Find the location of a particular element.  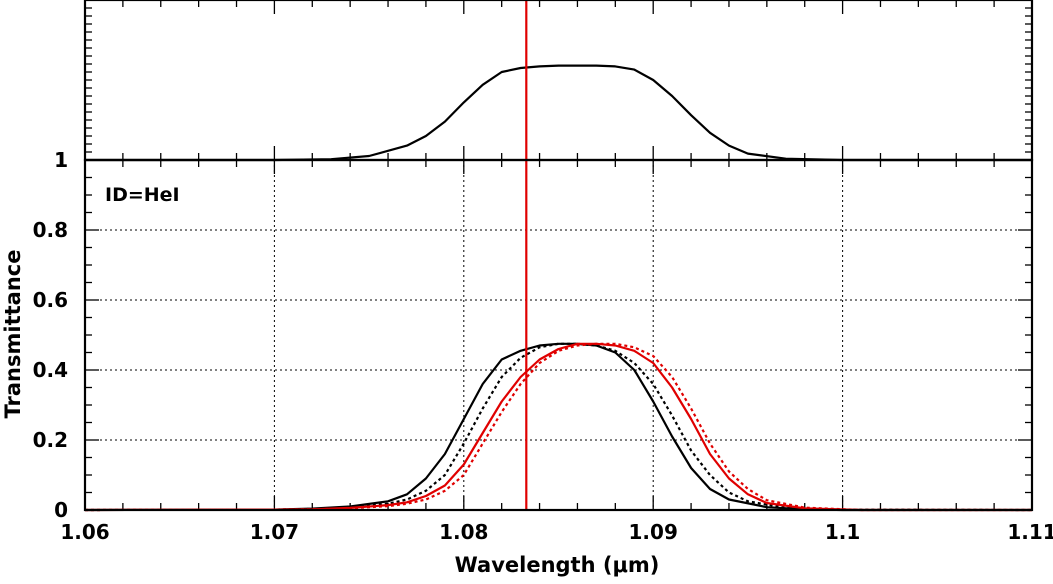

x-tick-label: 1.1 is located at coordinates (842, 532).